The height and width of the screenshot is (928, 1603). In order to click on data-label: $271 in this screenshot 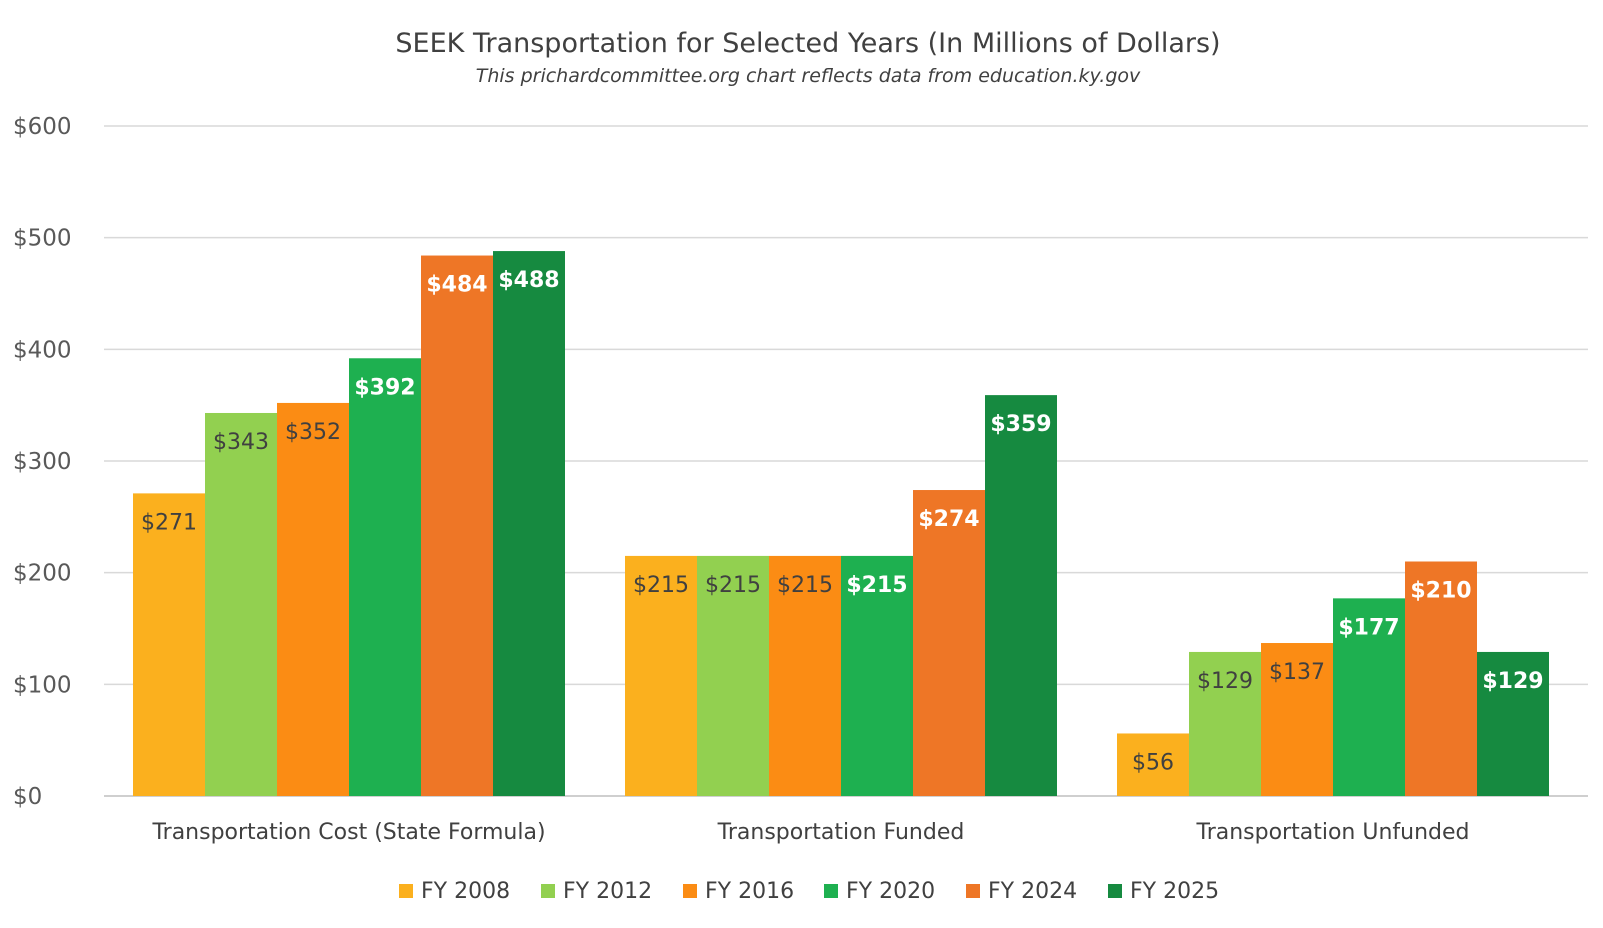, I will do `click(169, 522)`.